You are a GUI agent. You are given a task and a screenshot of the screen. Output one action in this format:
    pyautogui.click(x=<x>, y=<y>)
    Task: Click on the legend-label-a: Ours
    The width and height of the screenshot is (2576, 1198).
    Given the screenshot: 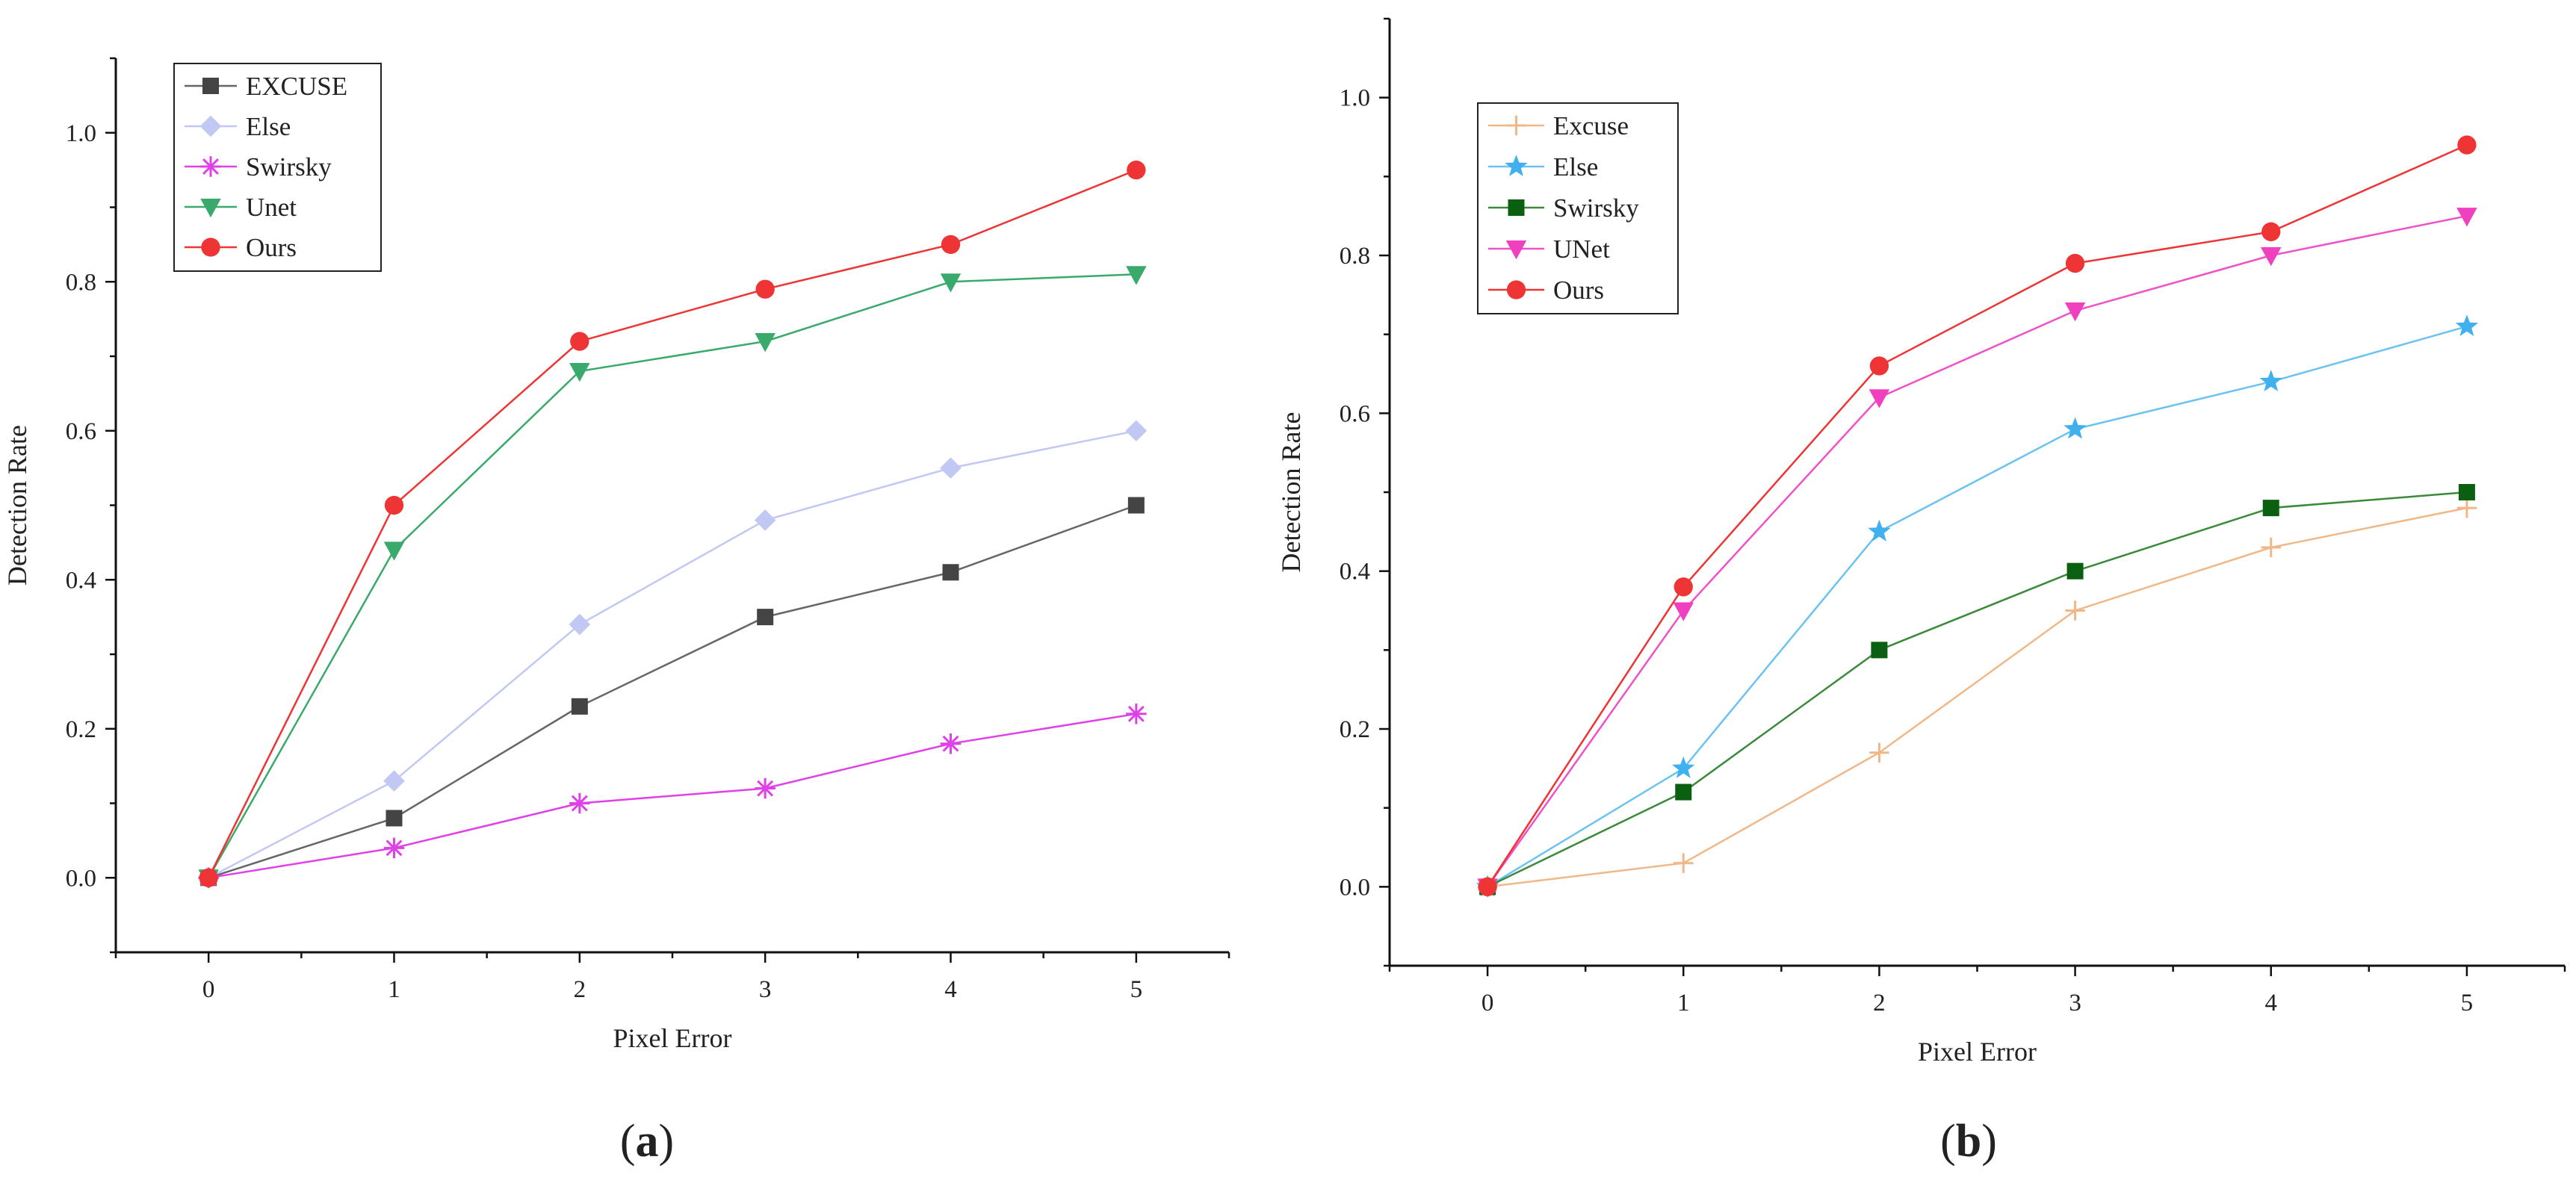 What is the action you would take?
    pyautogui.click(x=271, y=247)
    